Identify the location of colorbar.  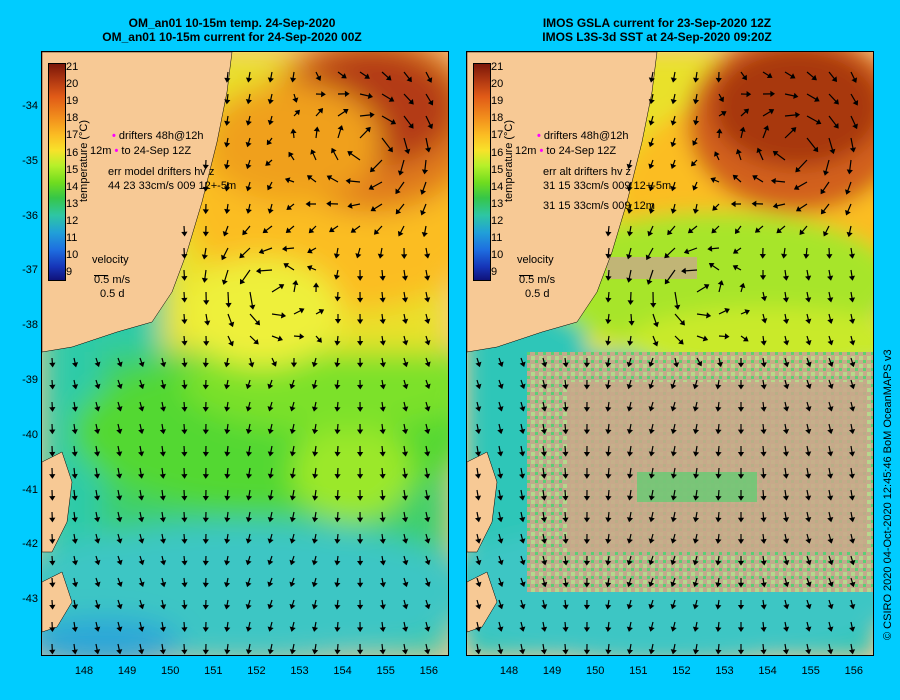
(482, 172).